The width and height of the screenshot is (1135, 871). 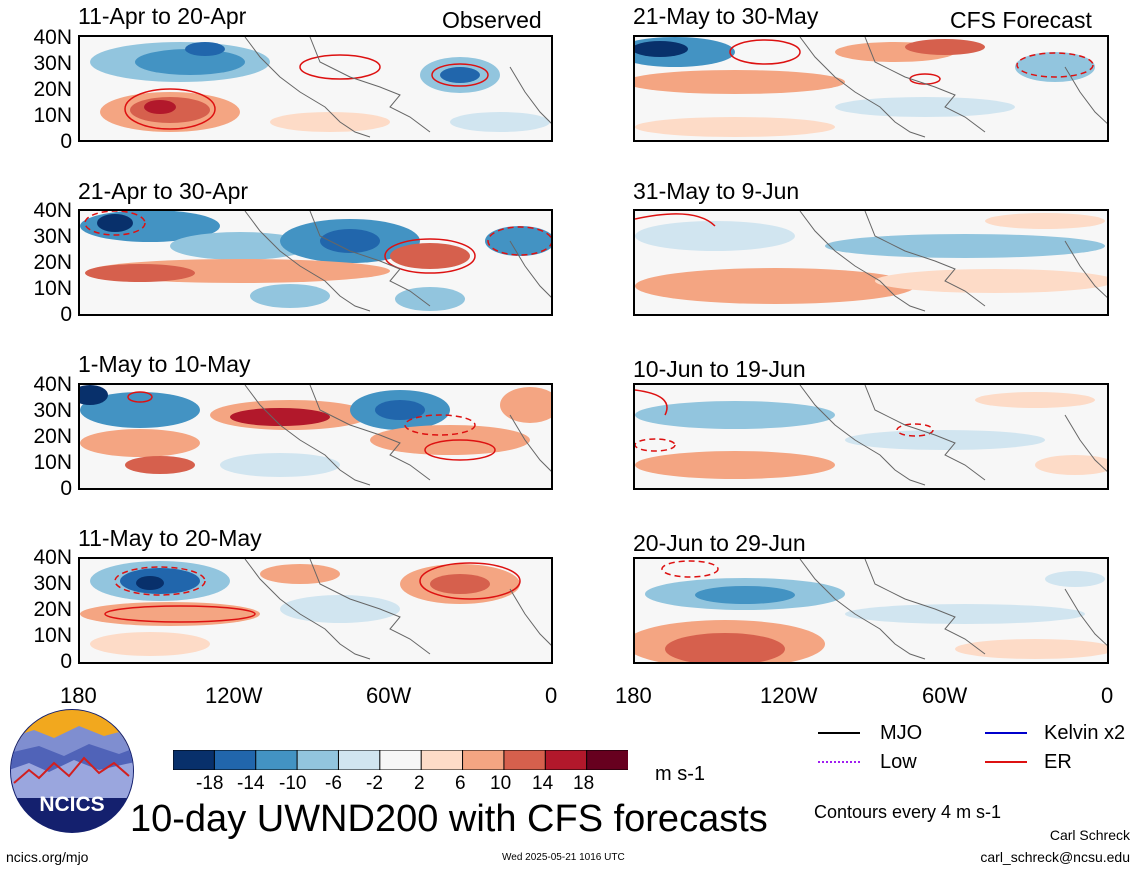 I want to click on panel-title: 21-May to 30-May, so click(x=726, y=16).